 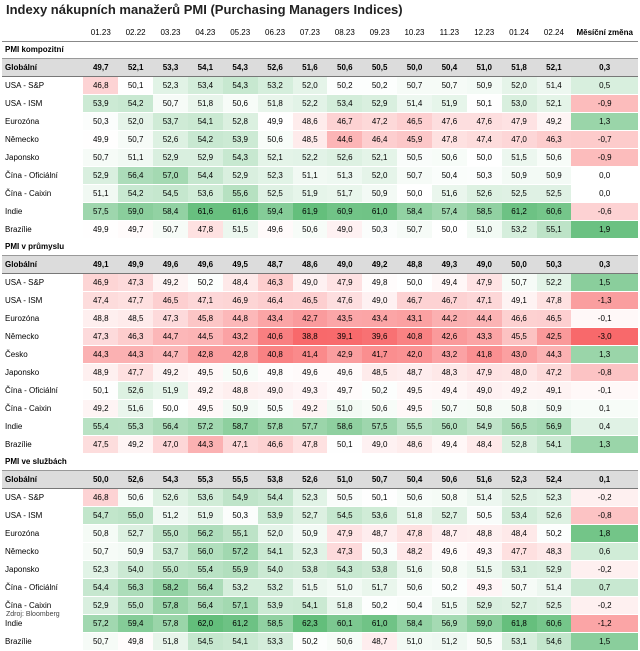 What do you see at coordinates (136, 623) in the screenshot?
I see `value-cell: 59,4` at bounding box center [136, 623].